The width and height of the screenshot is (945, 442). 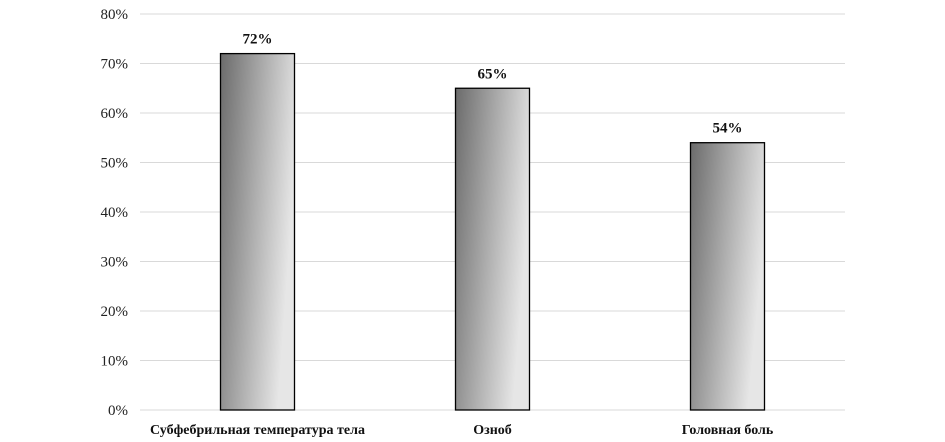 I want to click on y-tick-label: 50%, so click(x=115, y=164).